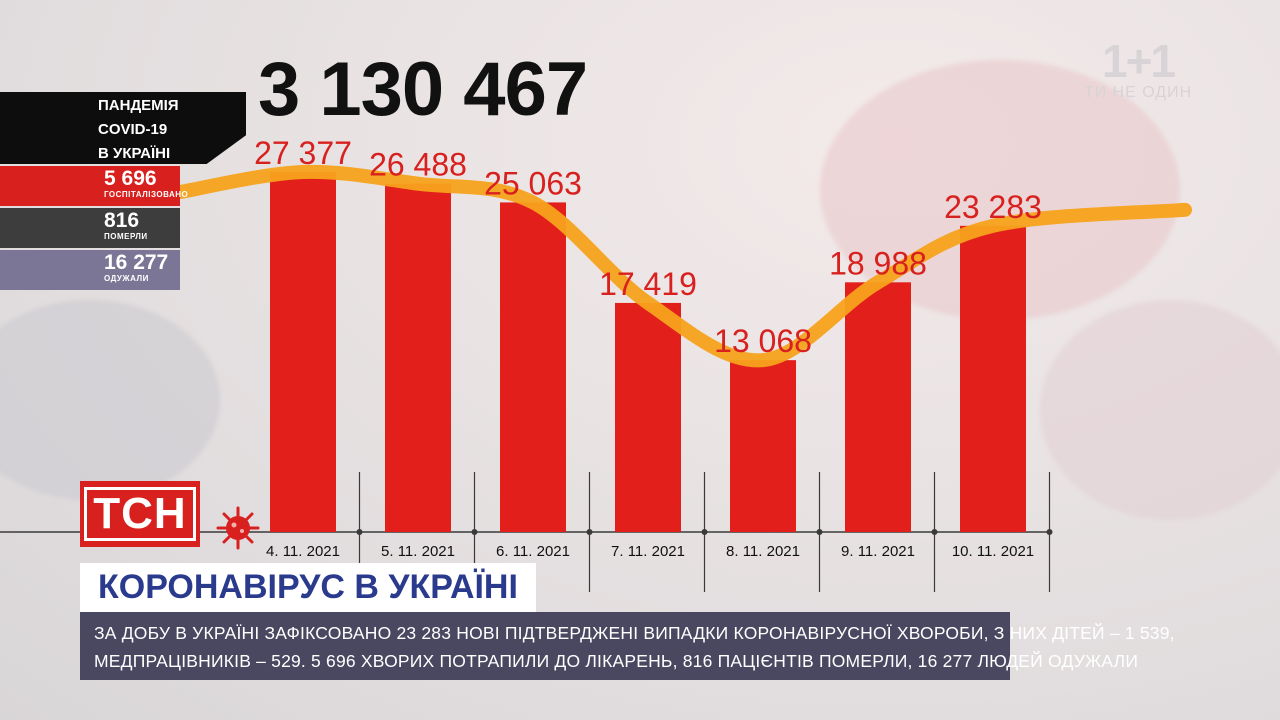 The image size is (1280, 720). Describe the element at coordinates (648, 551) in the screenshot. I see `category-label: 7. 11. 2021` at that location.